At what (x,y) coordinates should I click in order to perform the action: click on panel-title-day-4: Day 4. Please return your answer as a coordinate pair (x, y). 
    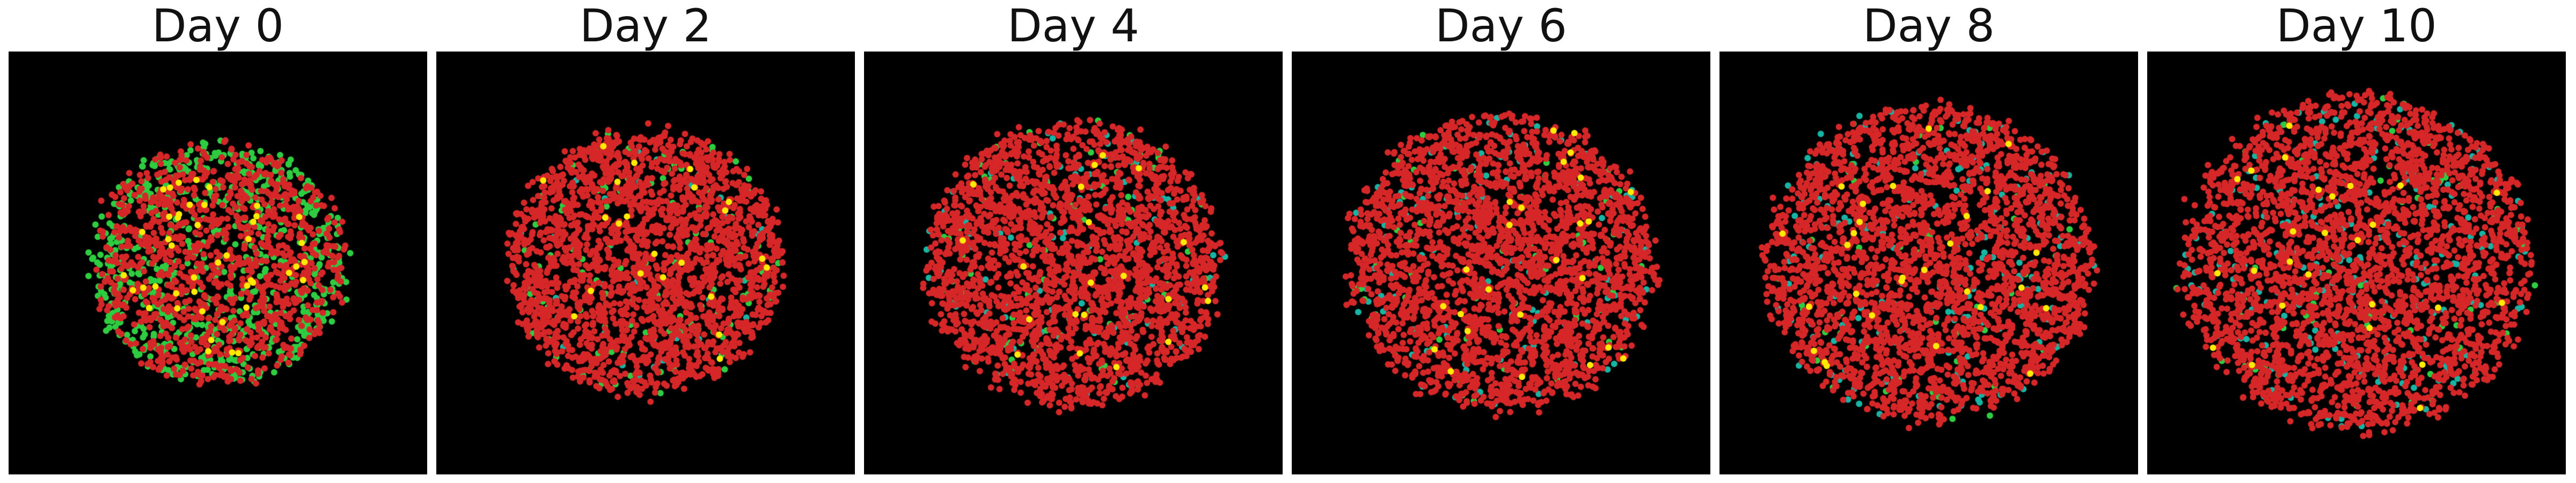
    Looking at the image, I should click on (1073, 26).